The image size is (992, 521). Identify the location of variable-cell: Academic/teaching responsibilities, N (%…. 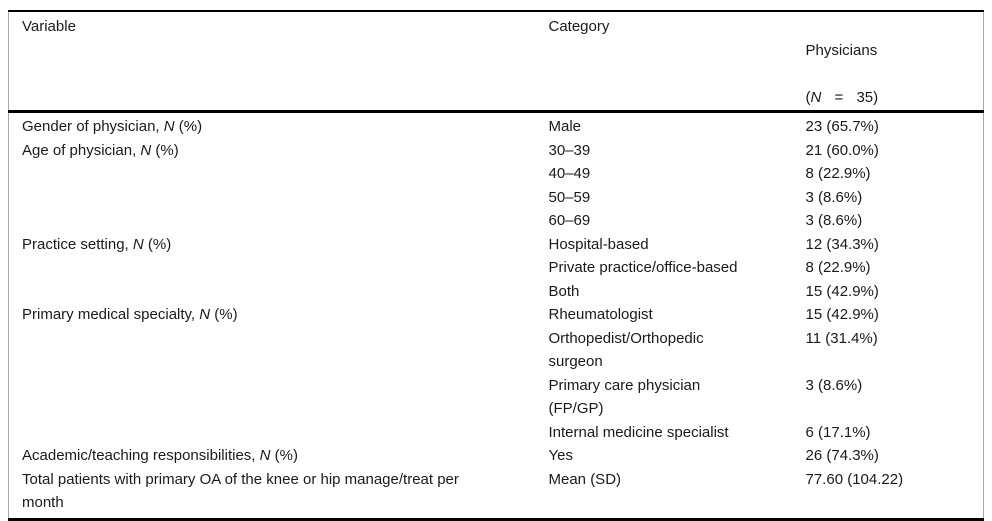
(272, 456).